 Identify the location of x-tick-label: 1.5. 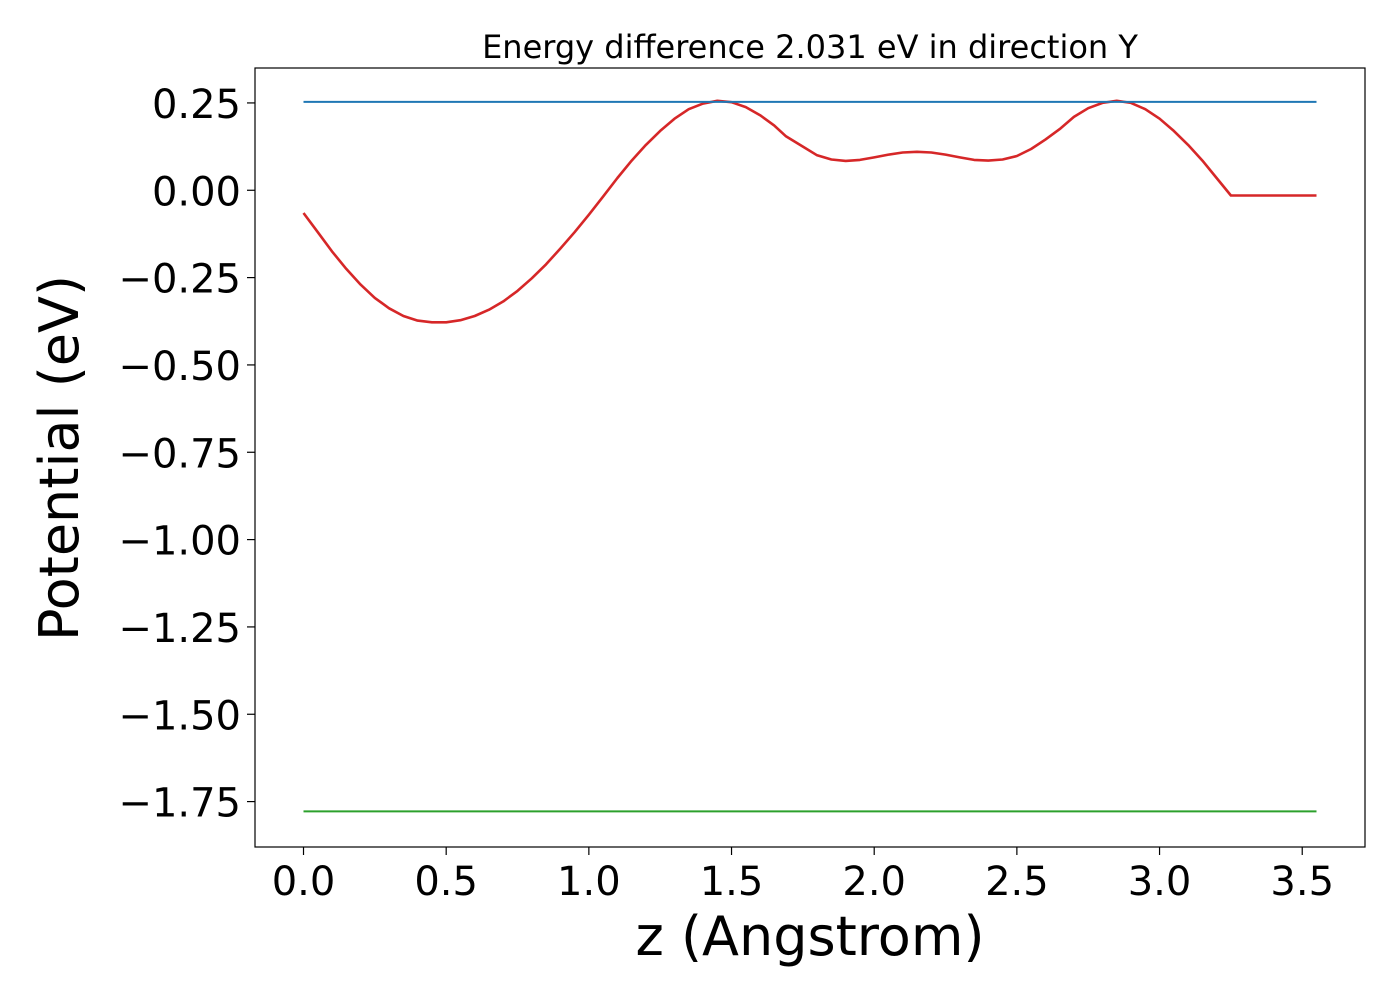
(732, 882).